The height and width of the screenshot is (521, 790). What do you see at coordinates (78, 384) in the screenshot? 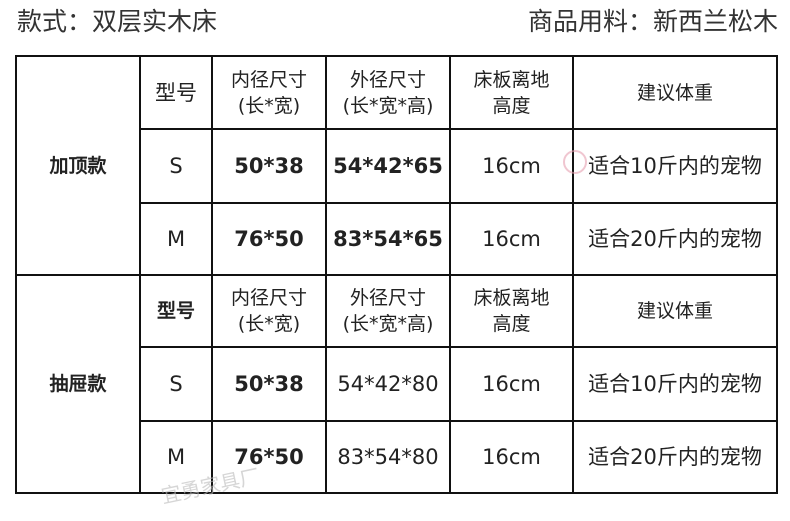
I see `group-name: 抽屉款` at bounding box center [78, 384].